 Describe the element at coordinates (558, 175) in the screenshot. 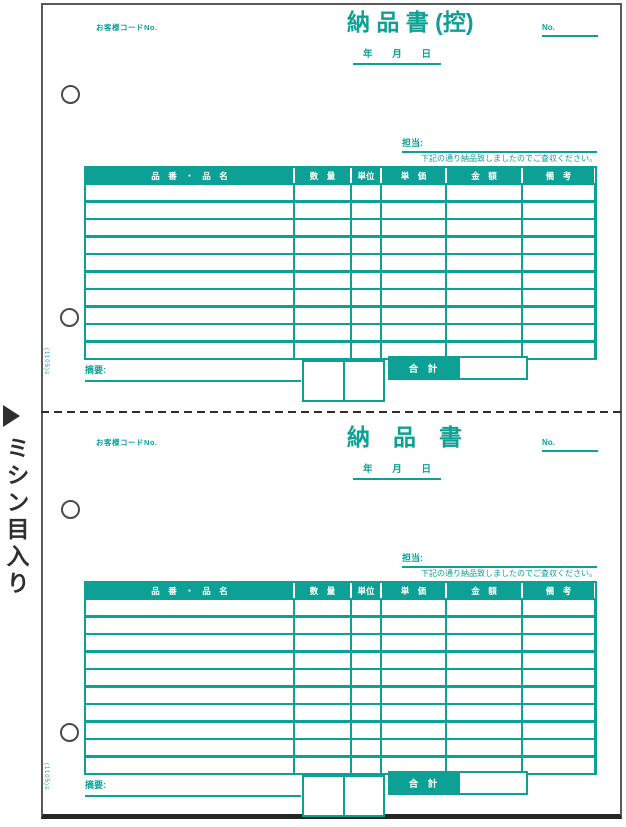

I see `column-remarks: 備 考` at that location.